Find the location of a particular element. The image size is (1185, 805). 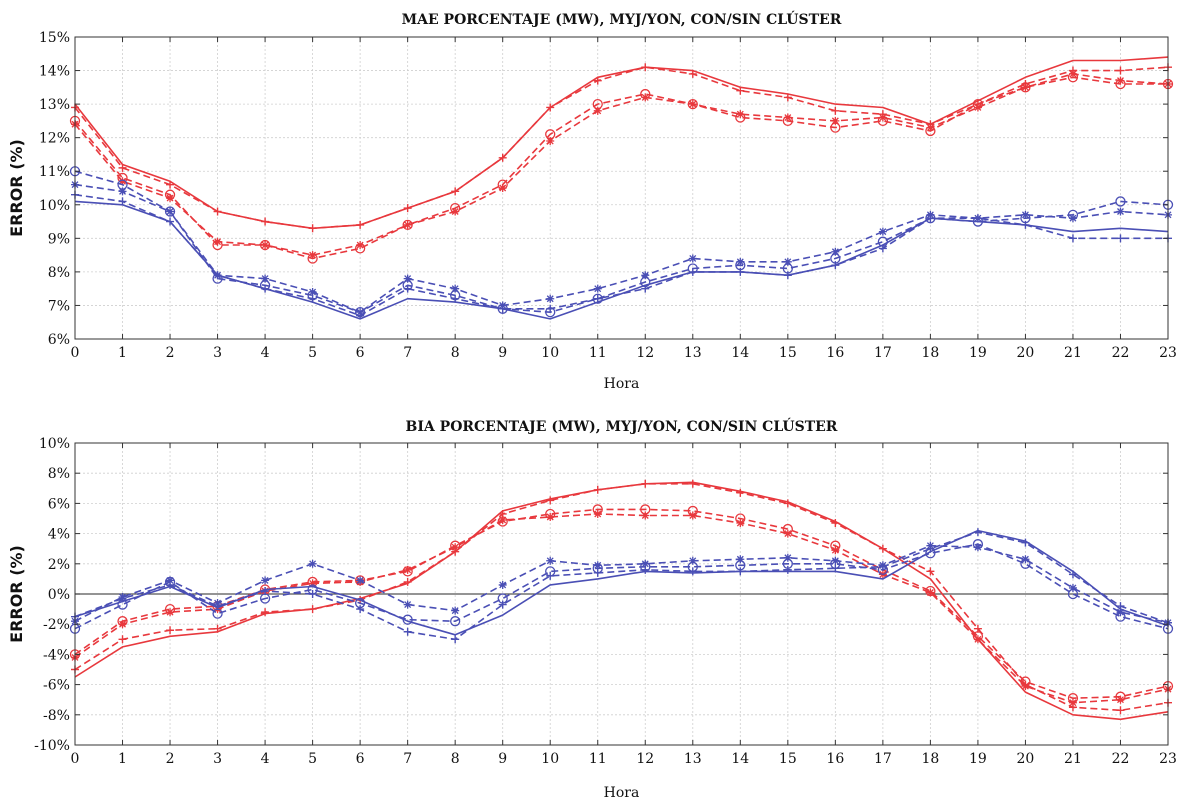

y-tick-label: 13% is located at coordinates (54, 105).